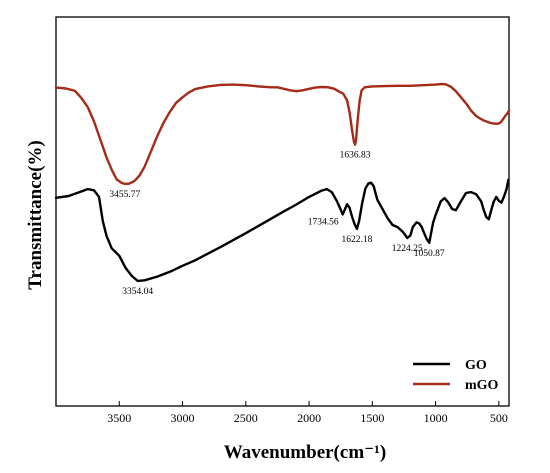 Image resolution: width=550 pixels, height=473 pixels. Describe the element at coordinates (456, 375) in the screenshot. I see `legend: GO mGO` at that location.